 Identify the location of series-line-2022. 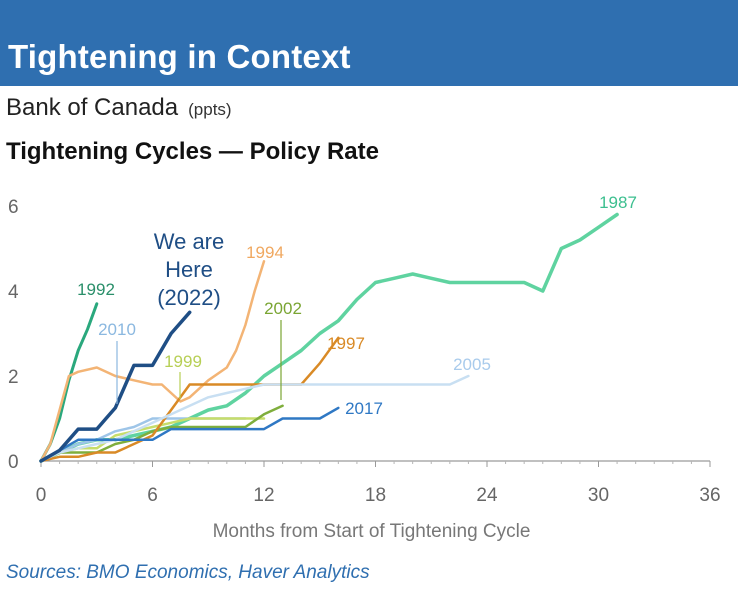
(115, 386).